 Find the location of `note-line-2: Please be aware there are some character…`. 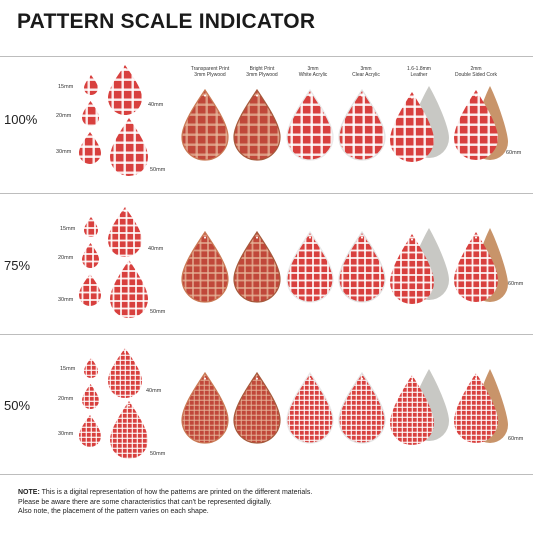

note-line-2: Please be aware there are some character… is located at coordinates (145, 502).